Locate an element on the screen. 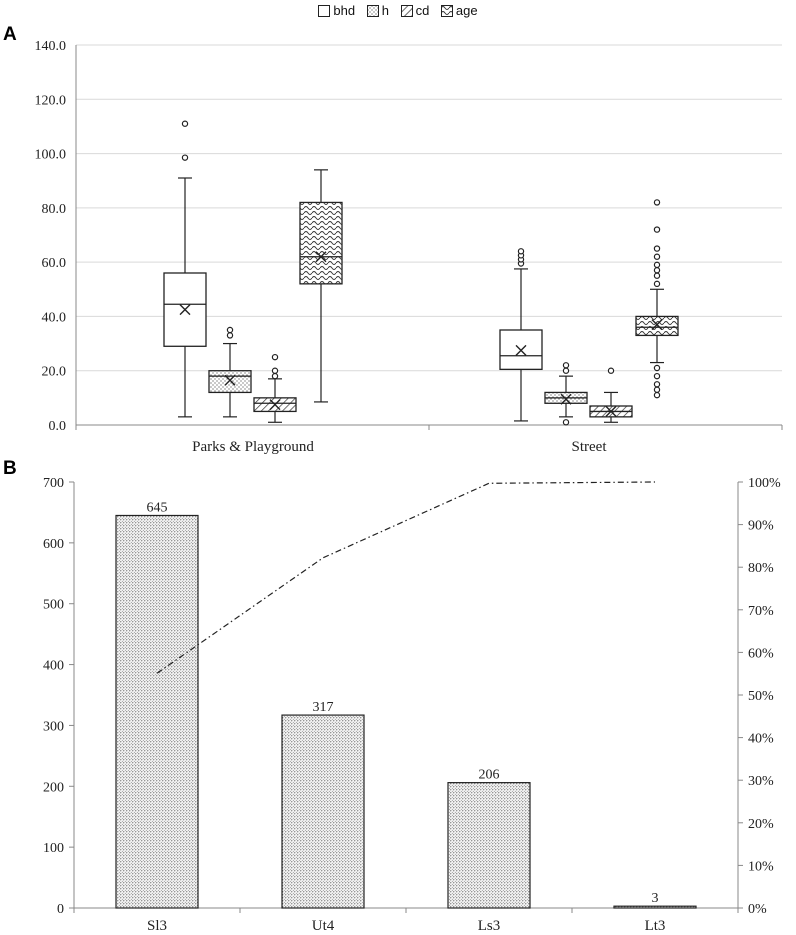 This screenshot has width=796, height=935. legend-label-bhd: bhd is located at coordinates (344, 11).